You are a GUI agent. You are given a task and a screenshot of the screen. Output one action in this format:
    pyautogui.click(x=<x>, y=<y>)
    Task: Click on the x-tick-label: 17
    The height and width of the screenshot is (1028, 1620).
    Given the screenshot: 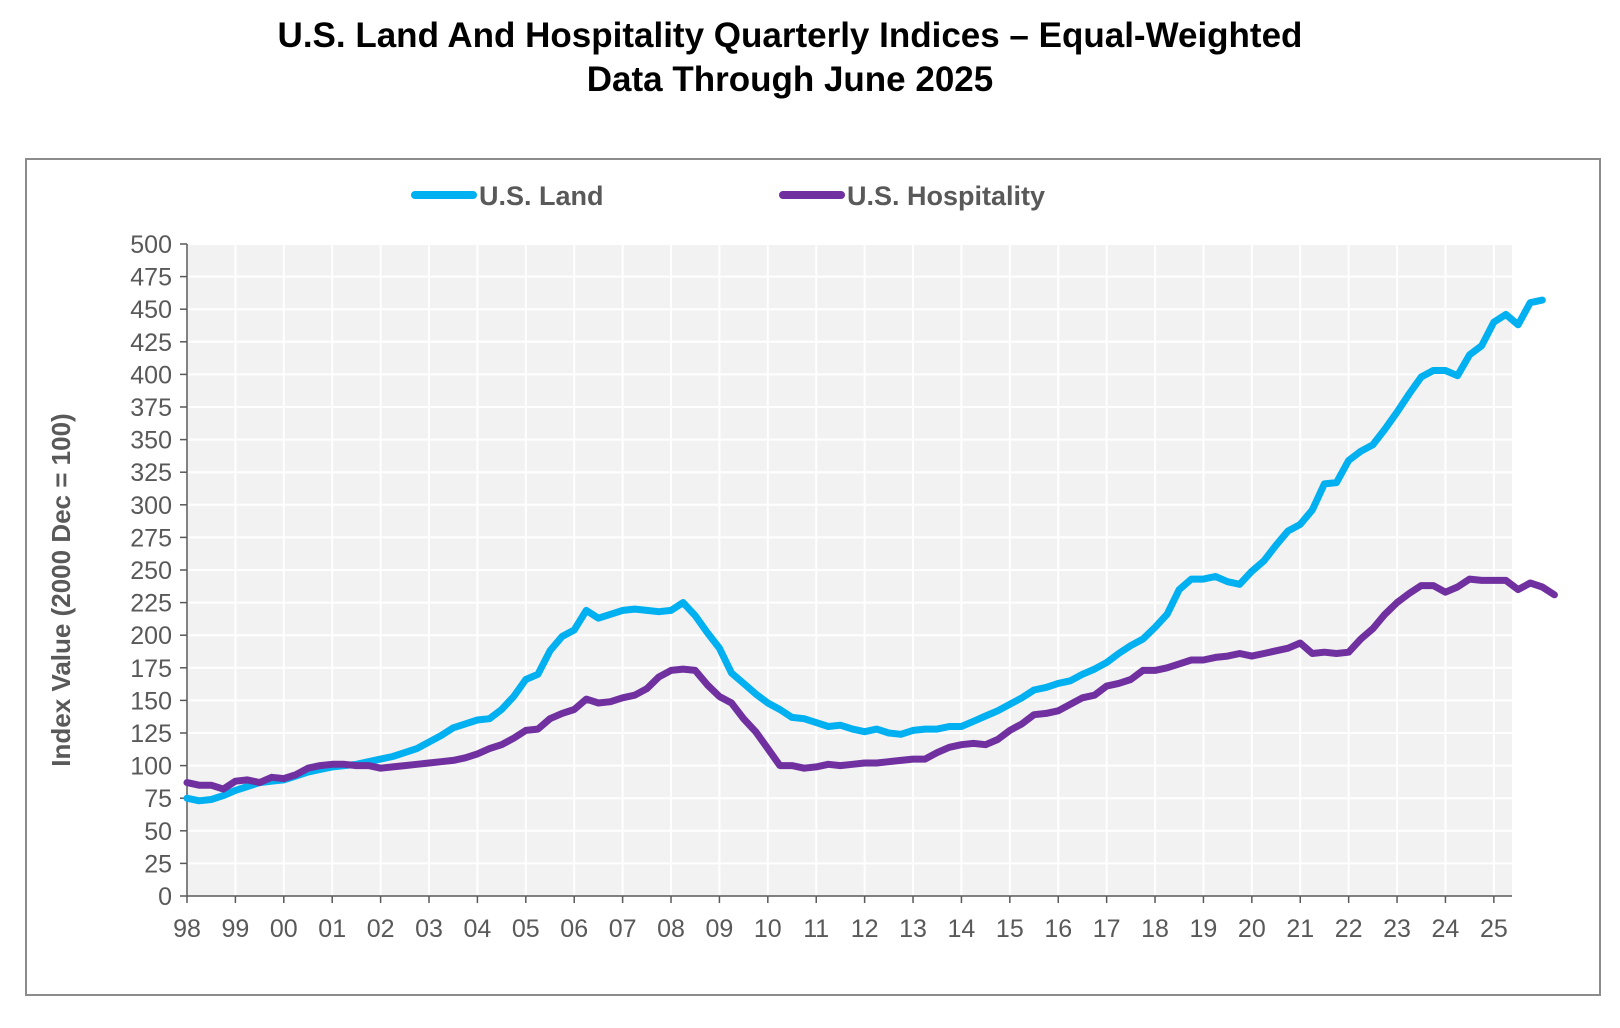 What is the action you would take?
    pyautogui.click(x=1107, y=929)
    